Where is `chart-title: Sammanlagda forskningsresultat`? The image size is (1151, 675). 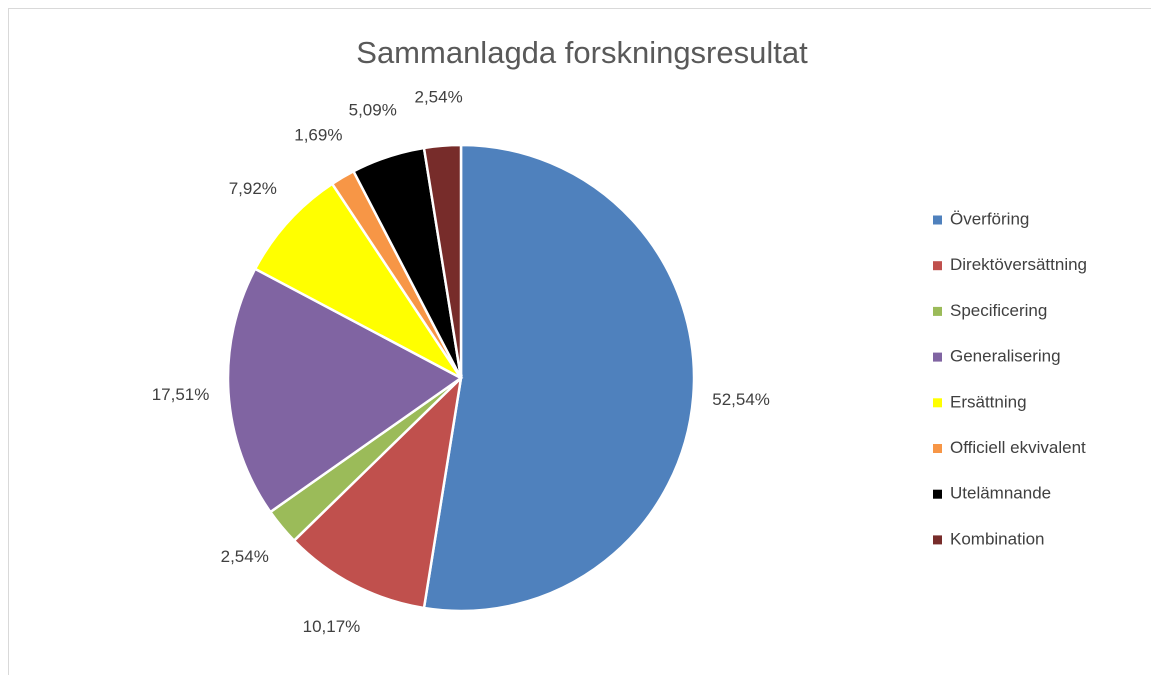
chart-title: Sammanlagda forskningsresultat is located at coordinates (582, 52).